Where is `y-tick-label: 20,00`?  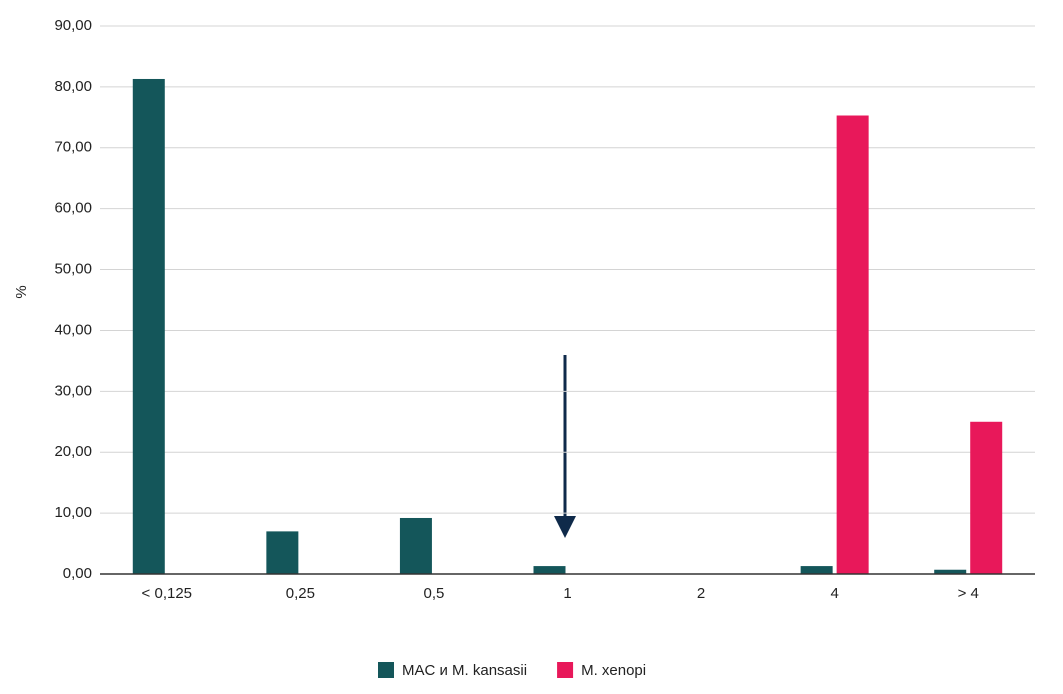
y-tick-label: 20,00 is located at coordinates (73, 451).